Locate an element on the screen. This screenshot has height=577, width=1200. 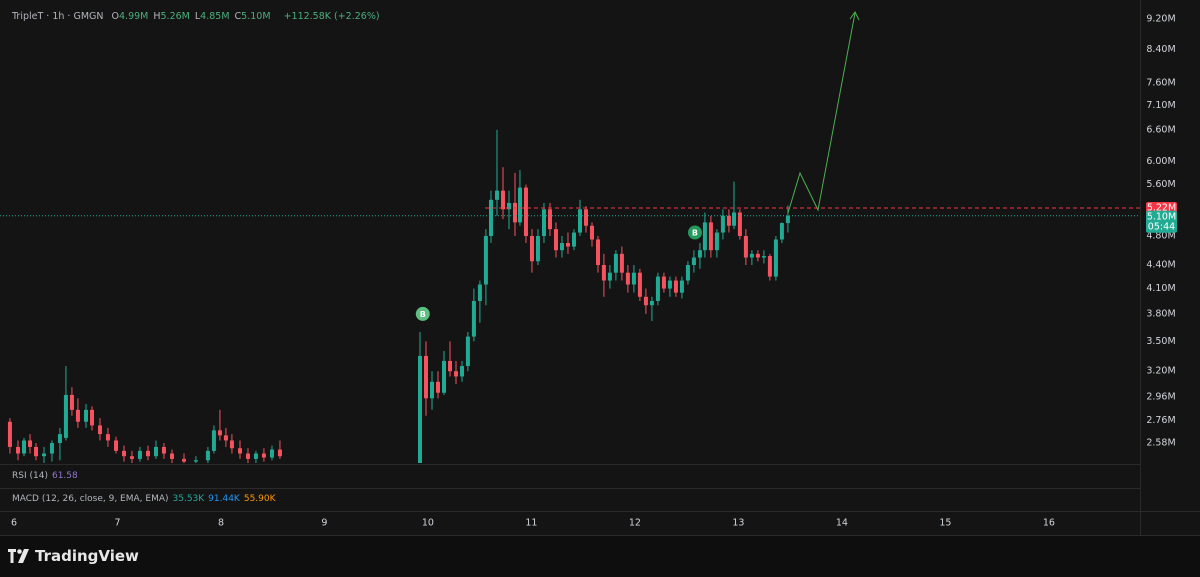
y-tick-label: 8.40M is located at coordinates (1160, 49).